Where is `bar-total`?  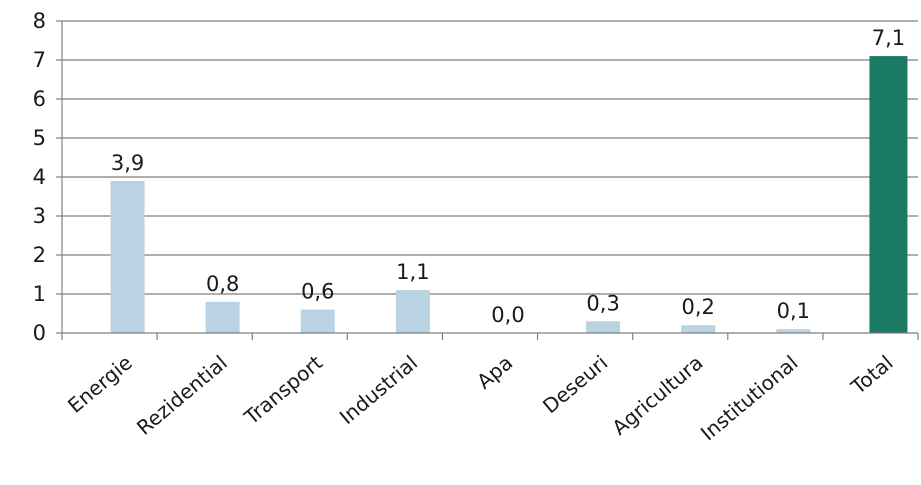 bar-total is located at coordinates (888, 194).